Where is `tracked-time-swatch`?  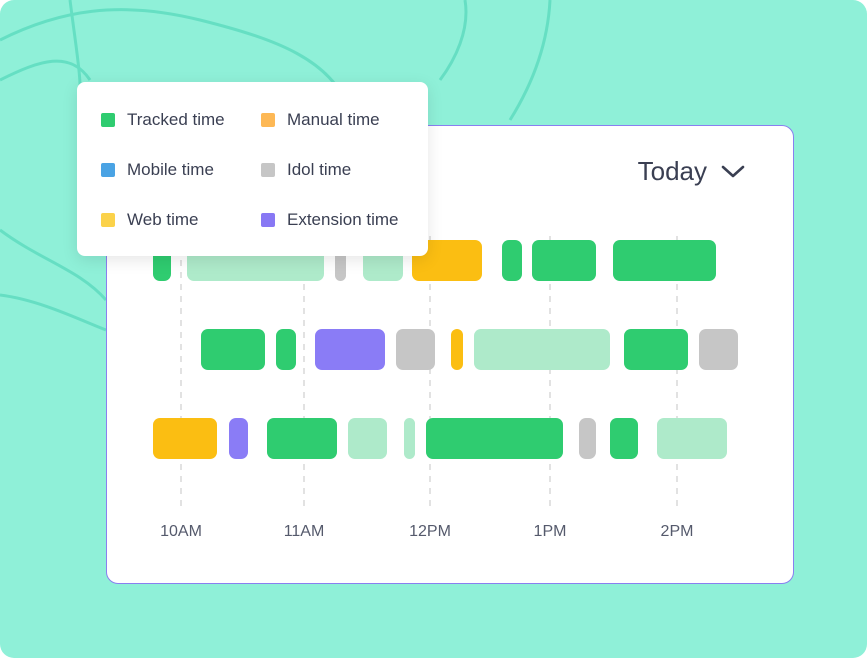
tracked-time-swatch is located at coordinates (108, 120).